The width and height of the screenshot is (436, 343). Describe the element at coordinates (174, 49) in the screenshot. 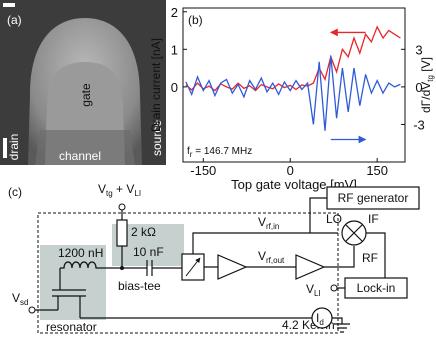

I see `y-tick-label: 1` at that location.